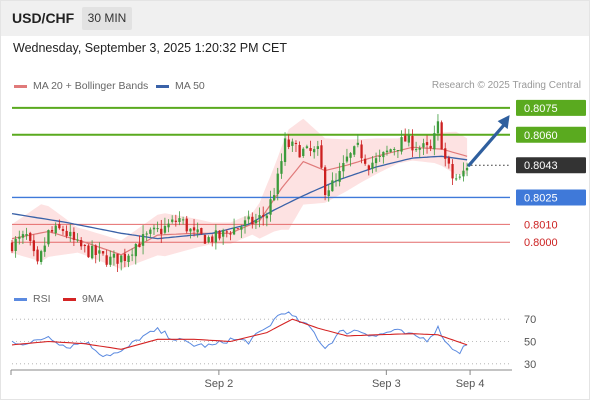 The height and width of the screenshot is (400, 590). I want to click on x-tick-label: Sep 2, so click(219, 384).